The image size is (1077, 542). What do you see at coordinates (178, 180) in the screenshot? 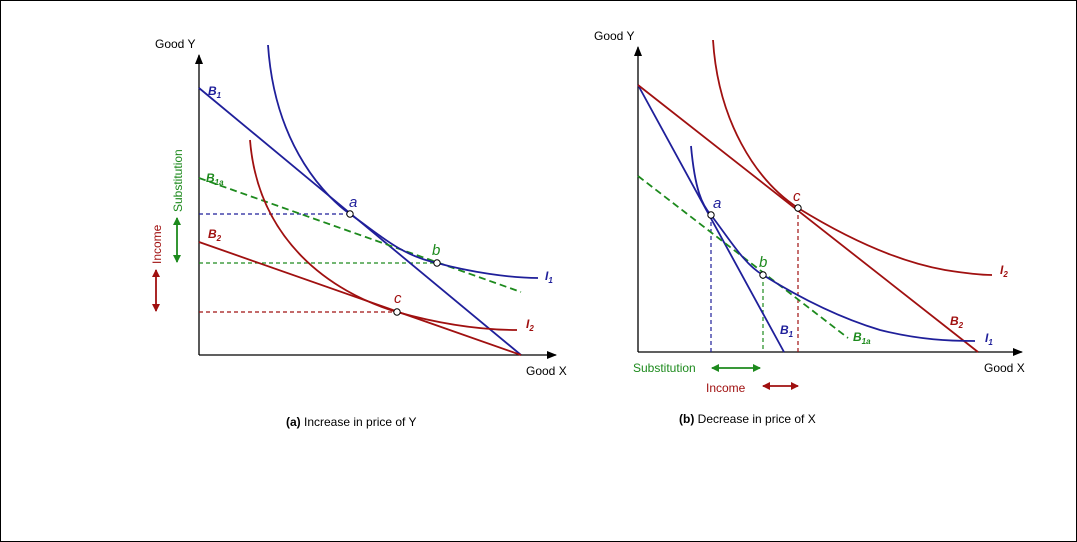
I see `panel-a-substitution-label: Substitution` at bounding box center [178, 180].